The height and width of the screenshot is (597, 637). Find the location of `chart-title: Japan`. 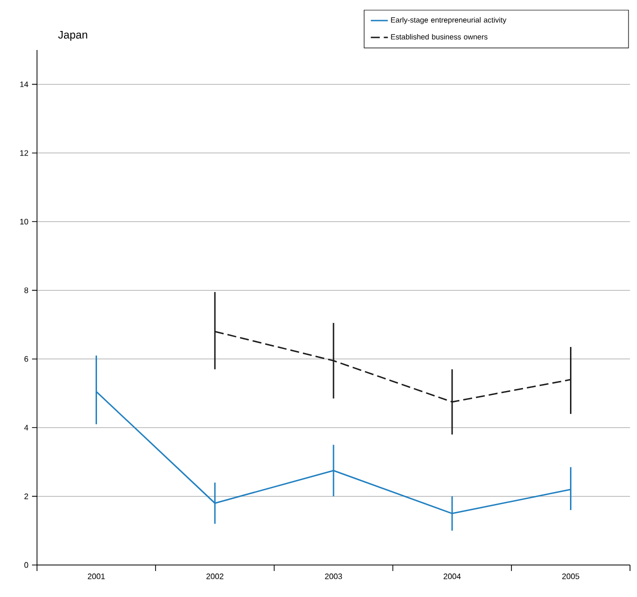

chart-title: Japan is located at coordinates (73, 36).